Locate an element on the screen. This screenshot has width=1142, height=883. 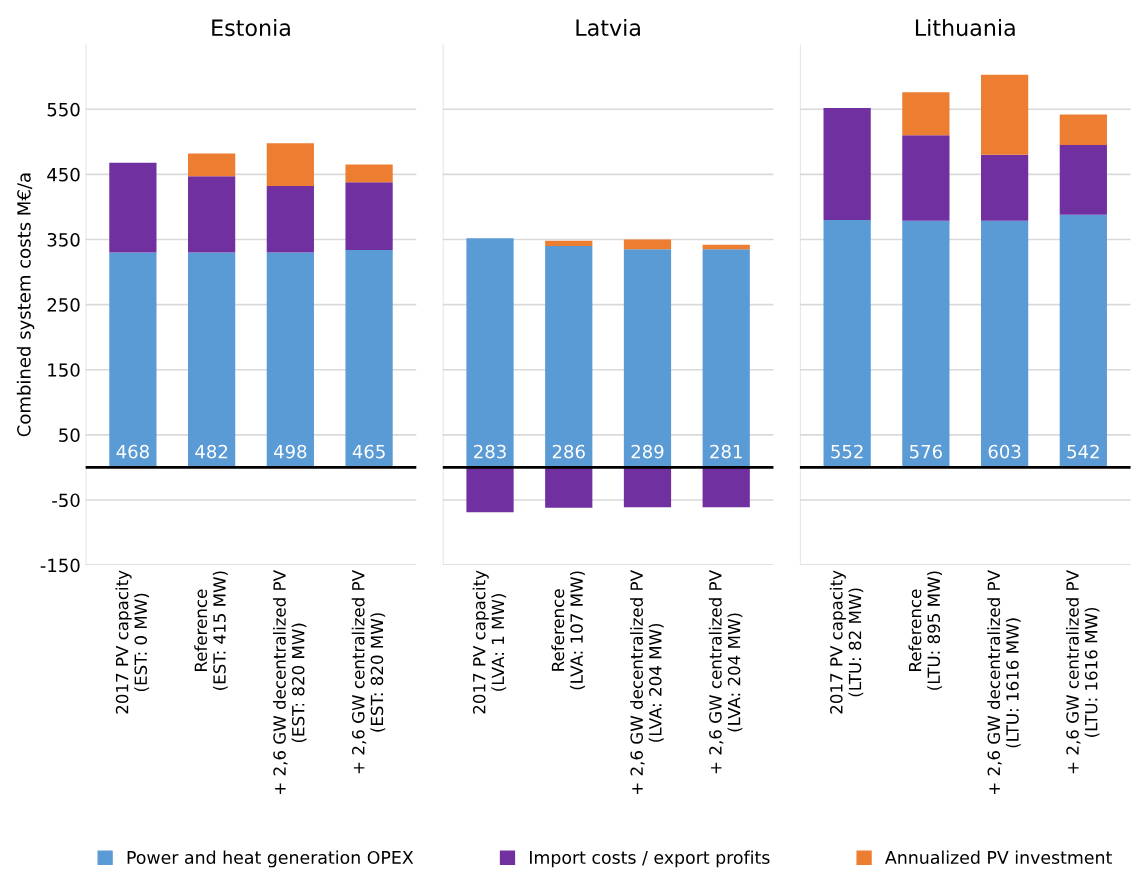
y-tick-label: 150 is located at coordinates (64, 370).